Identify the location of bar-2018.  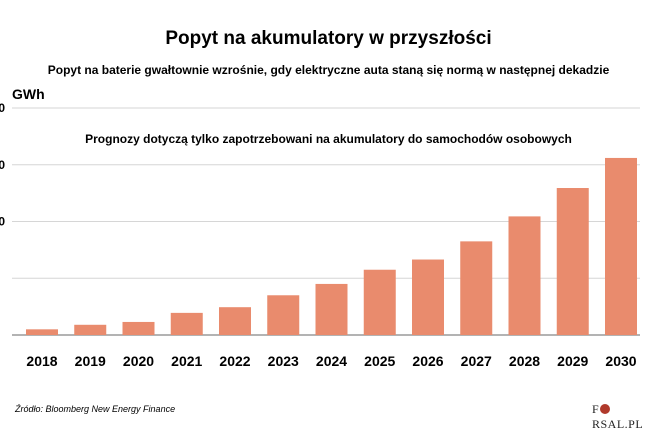
(42, 332).